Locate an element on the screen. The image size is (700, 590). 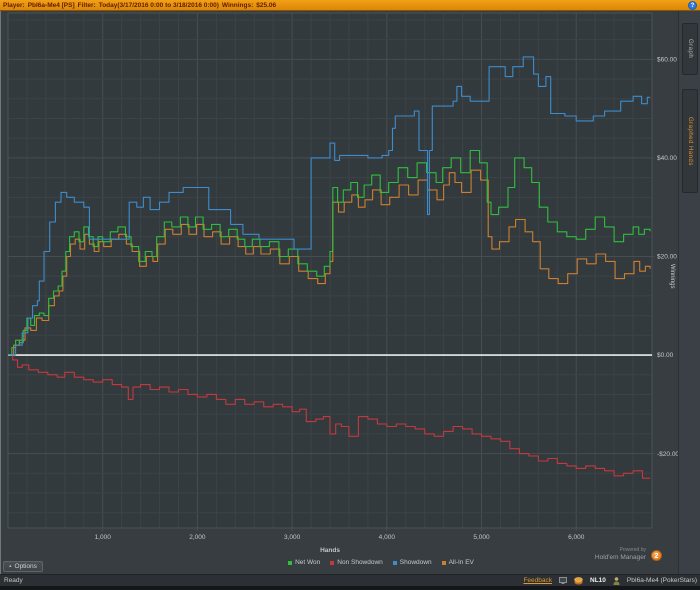
x-tick-label: 6,000 is located at coordinates (576, 537).